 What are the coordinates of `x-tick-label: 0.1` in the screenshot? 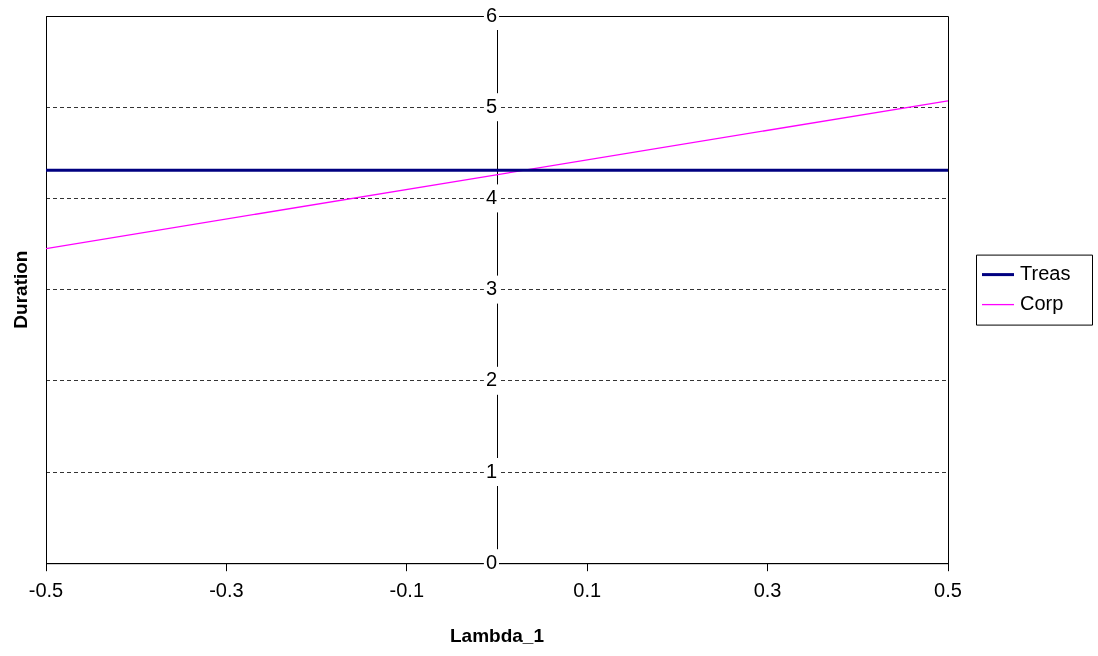 It's located at (587, 589).